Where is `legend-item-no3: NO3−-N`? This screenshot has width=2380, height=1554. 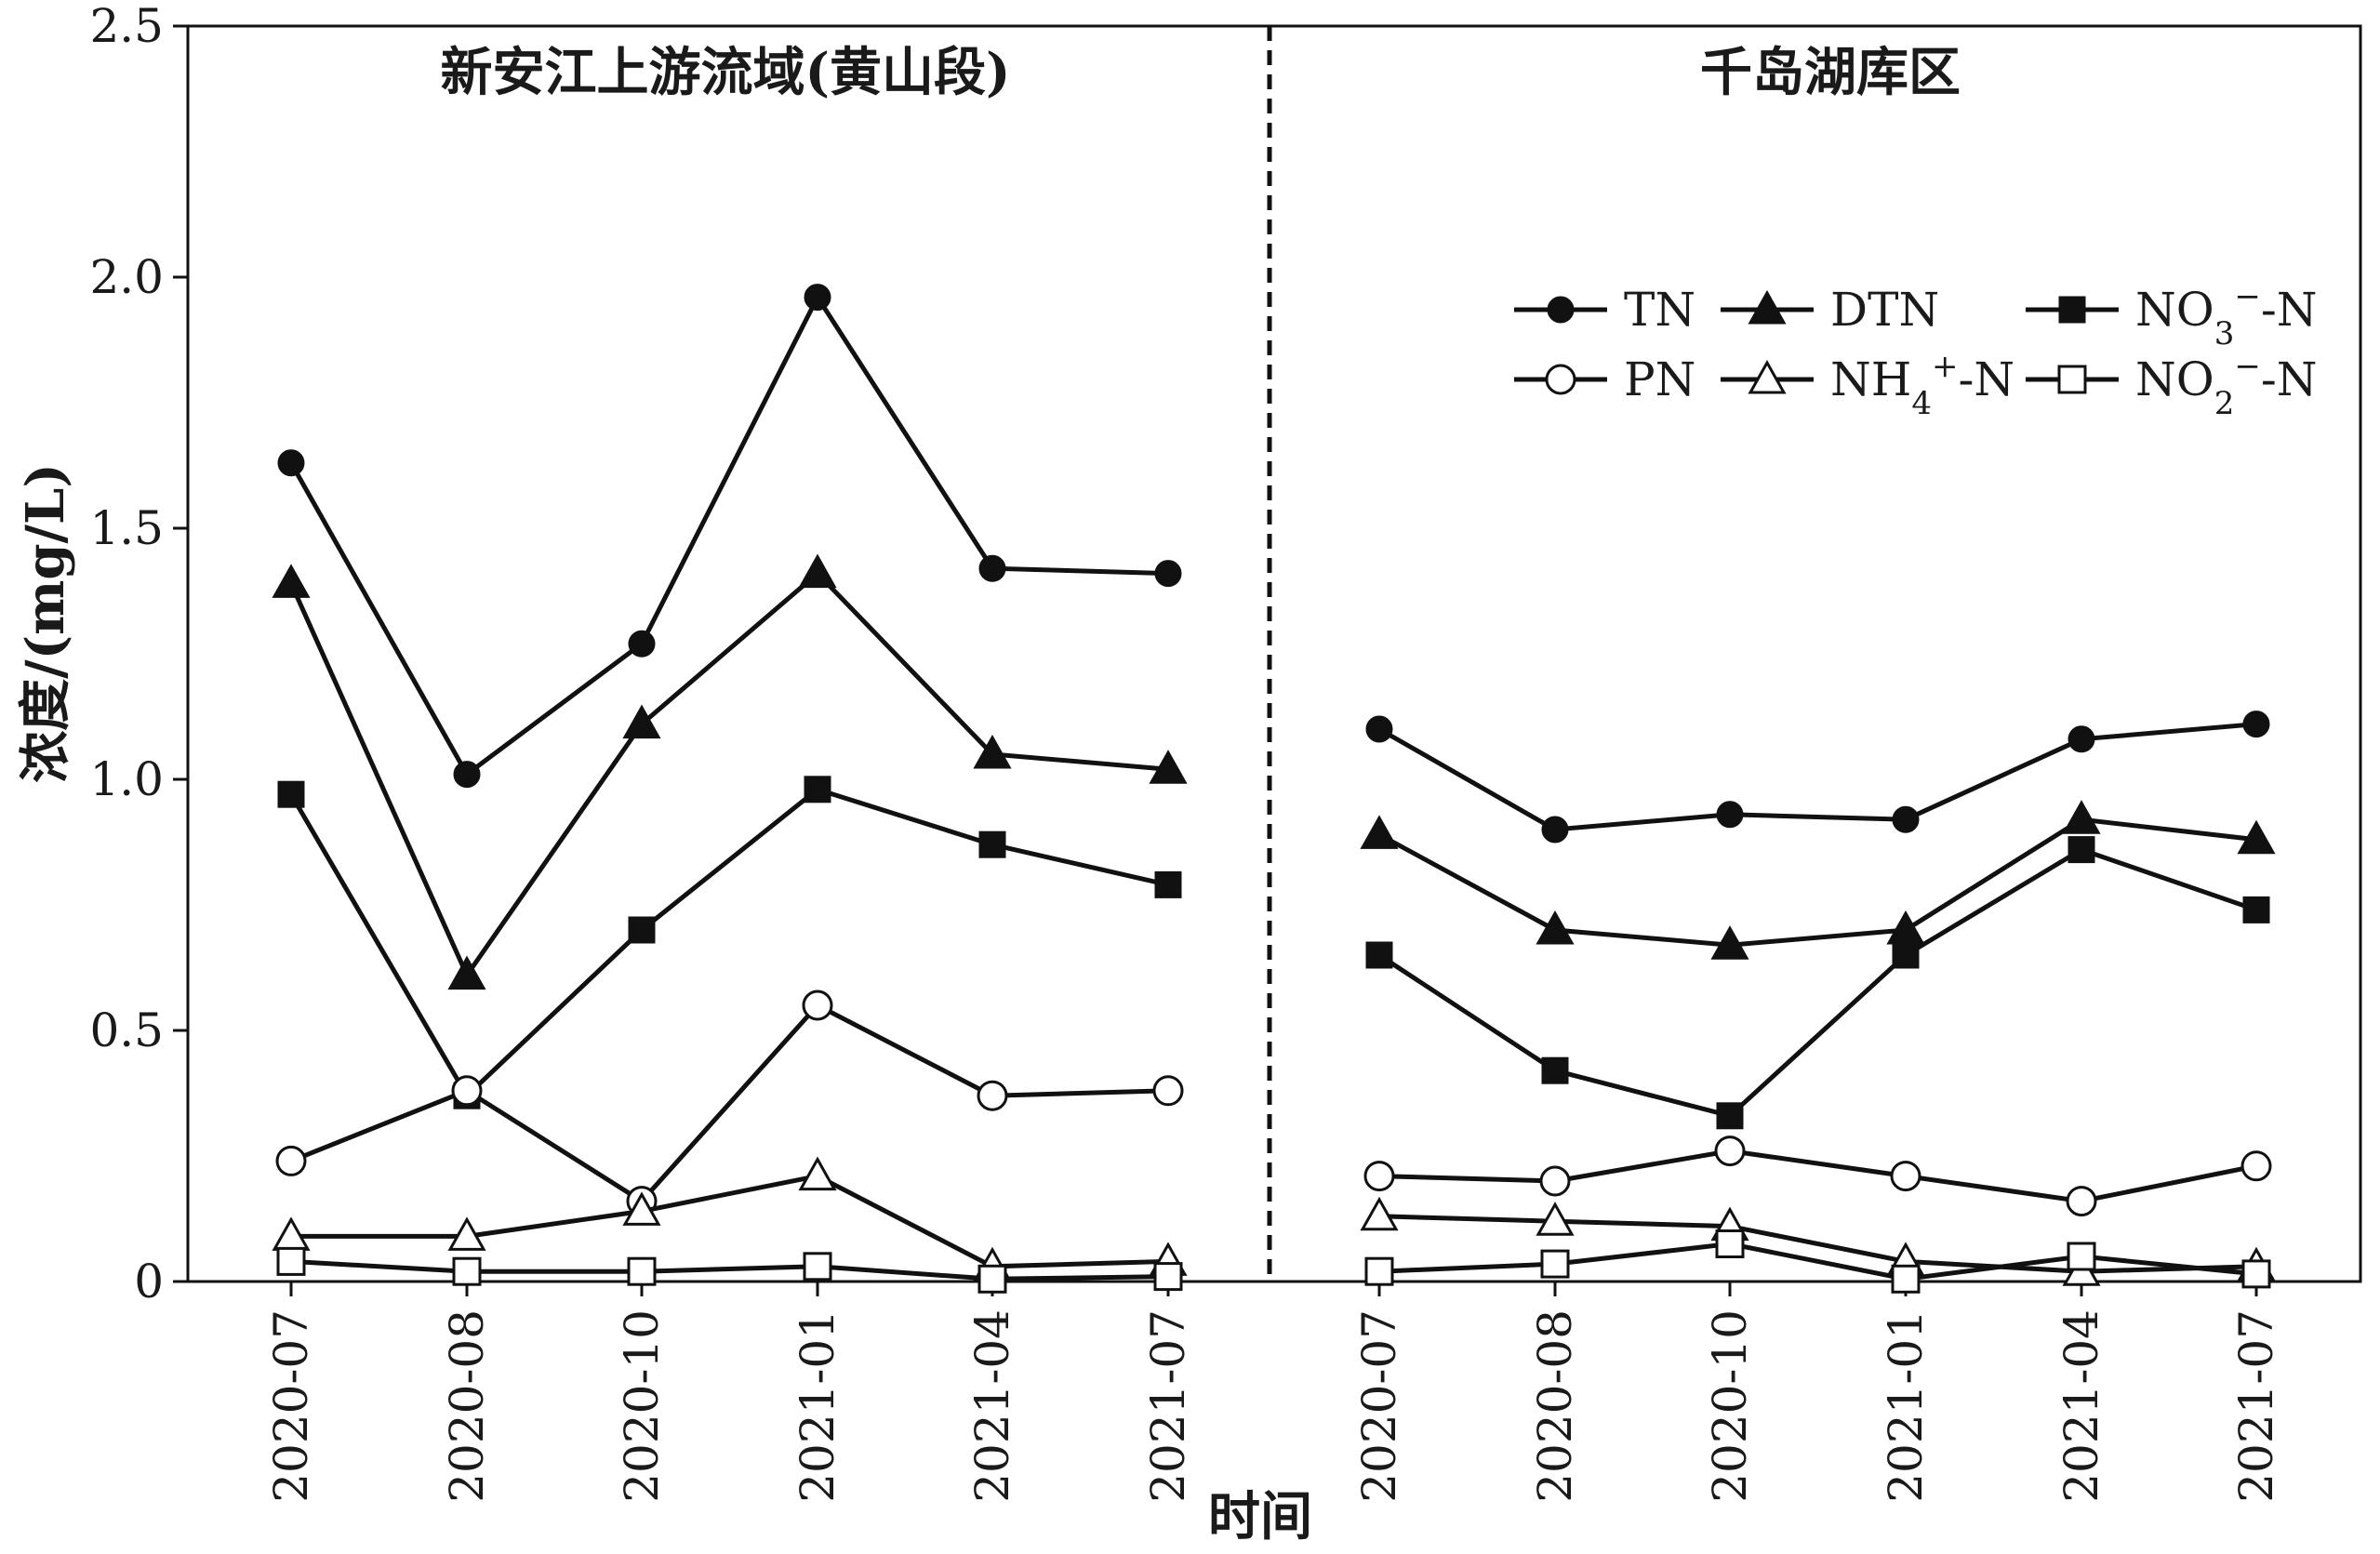
legend-item-no3: NO3−-N is located at coordinates (2172, 315).